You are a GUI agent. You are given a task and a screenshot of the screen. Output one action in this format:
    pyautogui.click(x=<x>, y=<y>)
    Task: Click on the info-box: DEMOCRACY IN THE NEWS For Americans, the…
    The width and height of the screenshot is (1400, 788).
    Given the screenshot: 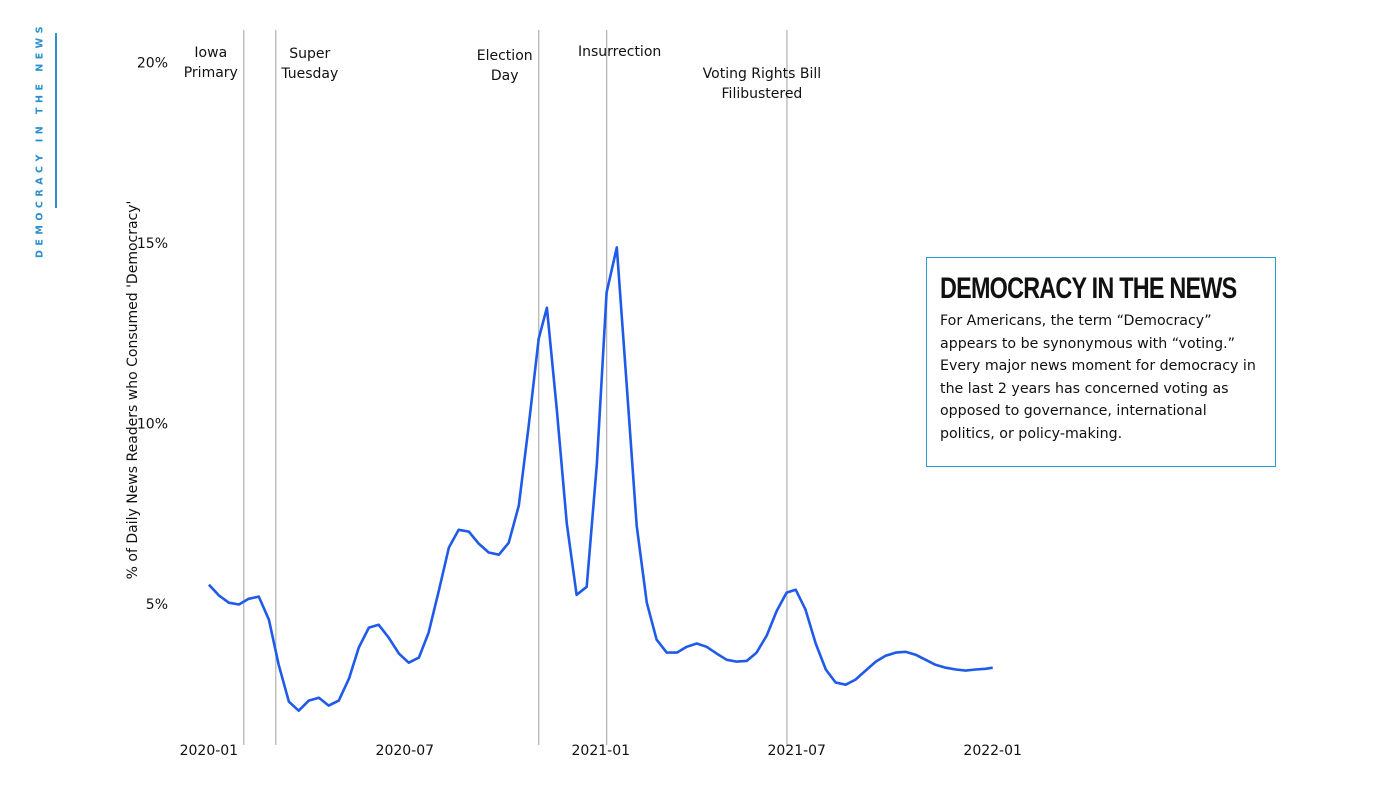 What is the action you would take?
    pyautogui.click(x=1101, y=362)
    